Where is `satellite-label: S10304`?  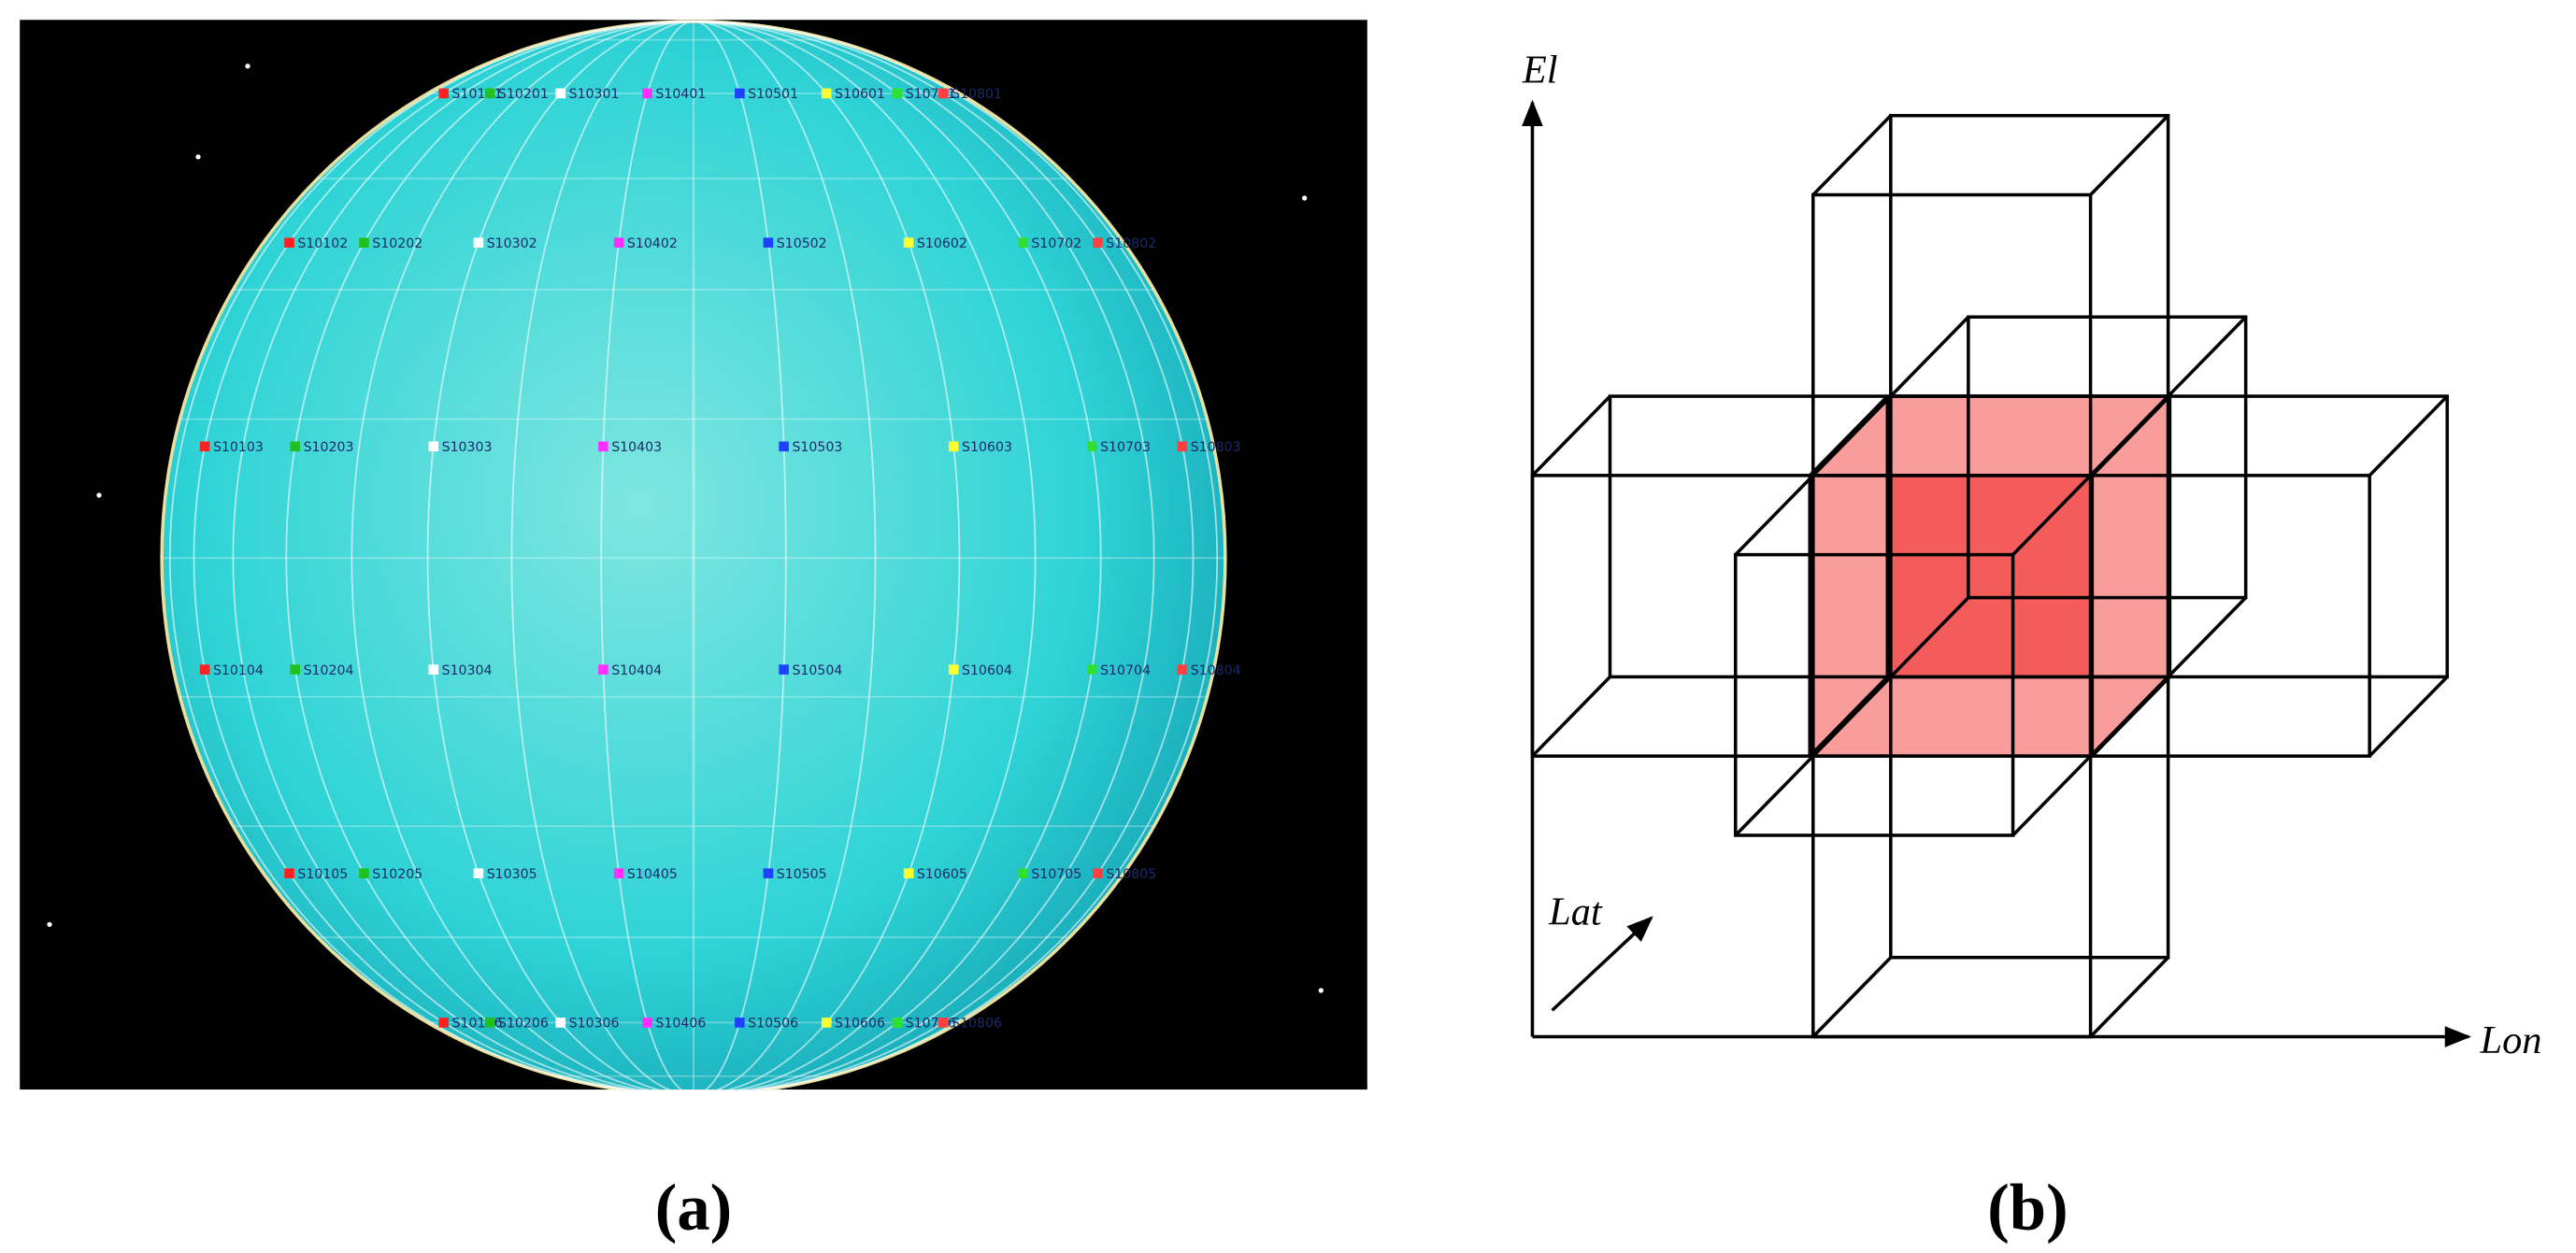 satellite-label: S10304 is located at coordinates (467, 670).